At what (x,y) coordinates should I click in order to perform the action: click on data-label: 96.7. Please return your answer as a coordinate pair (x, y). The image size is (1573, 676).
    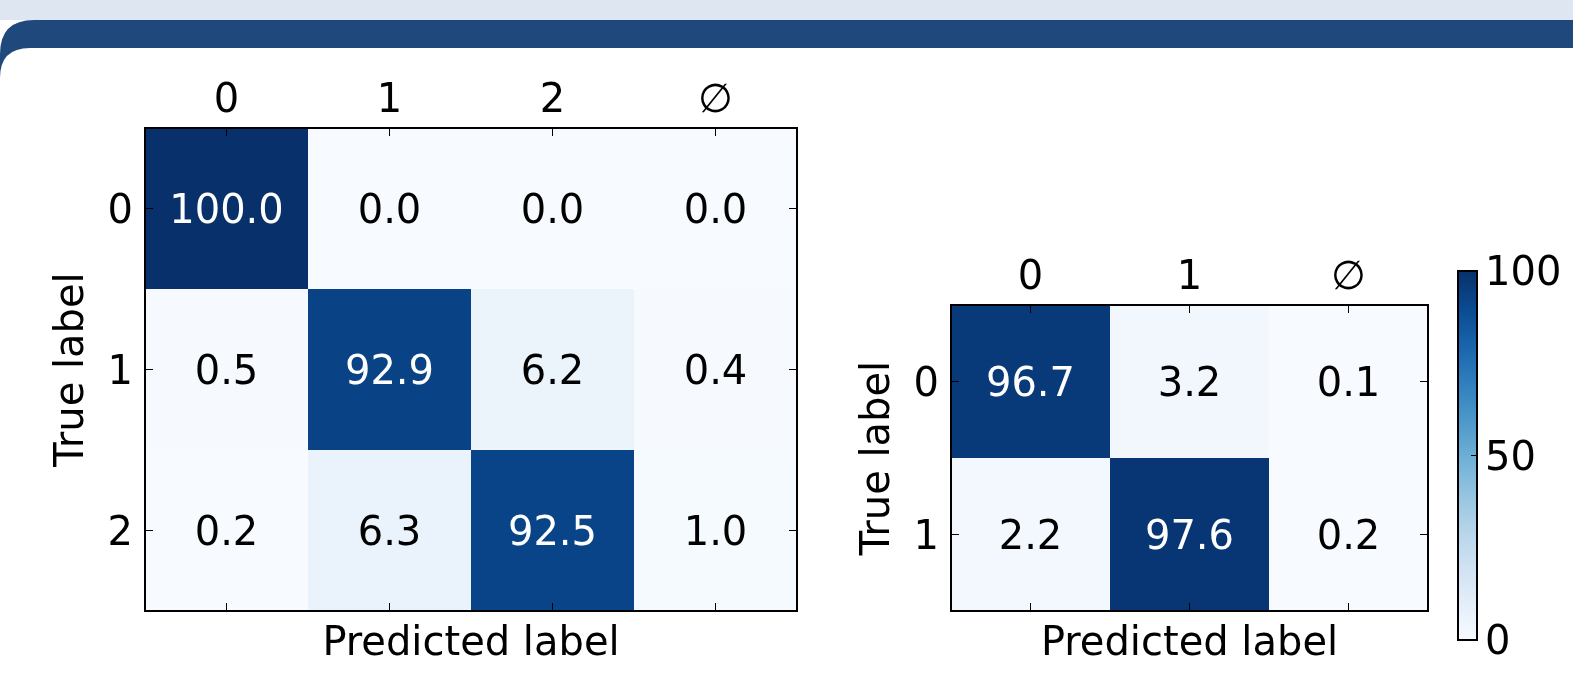
    Looking at the image, I should click on (1030, 381).